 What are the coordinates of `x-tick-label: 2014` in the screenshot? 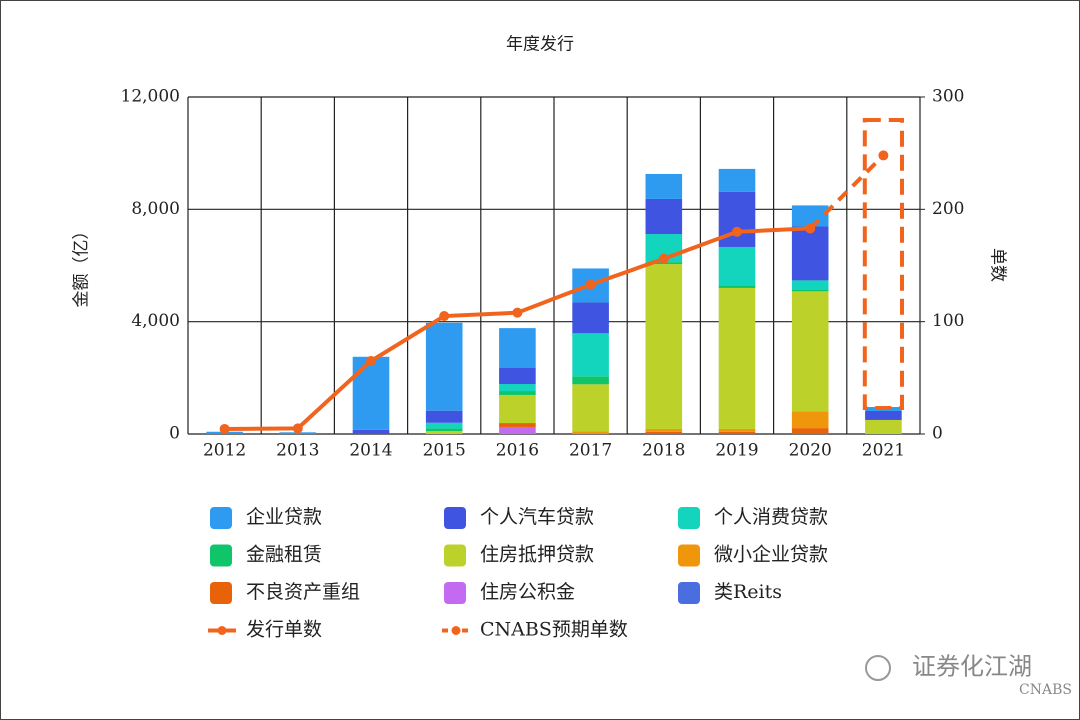 It's located at (370, 451).